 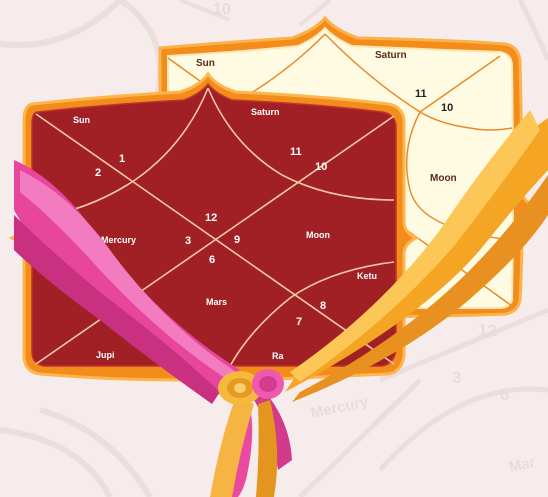 What do you see at coordinates (222, 9) in the screenshot?
I see `bg-number-10: 10` at bounding box center [222, 9].